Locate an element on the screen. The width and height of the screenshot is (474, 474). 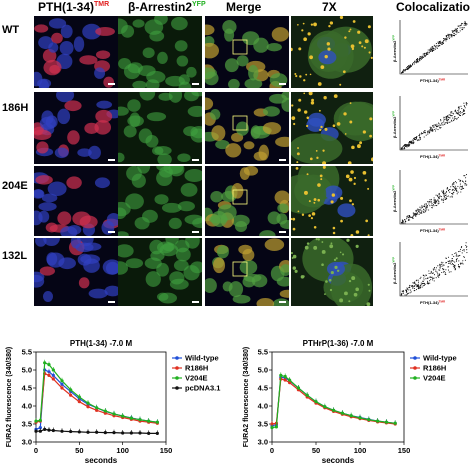
column-header-merge: Merge is located at coordinates (244, 7).